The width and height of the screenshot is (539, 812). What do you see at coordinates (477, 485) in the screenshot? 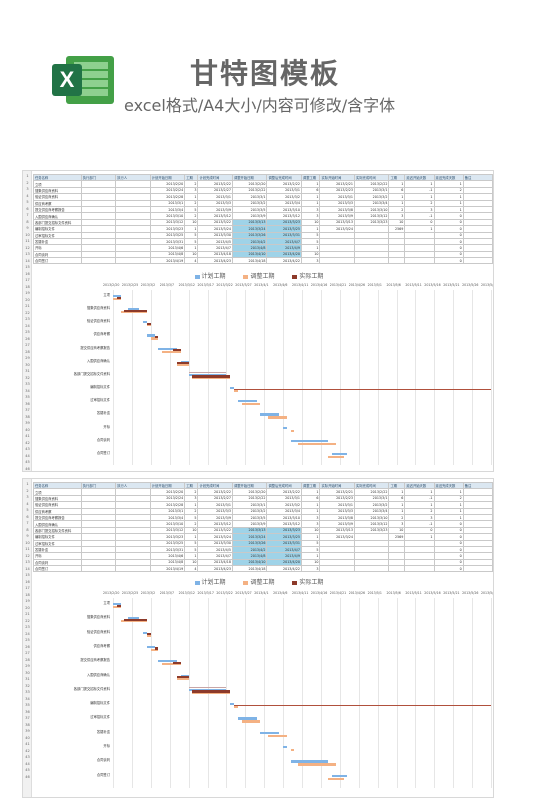
I see `column-header: 备注` at bounding box center [477, 485].